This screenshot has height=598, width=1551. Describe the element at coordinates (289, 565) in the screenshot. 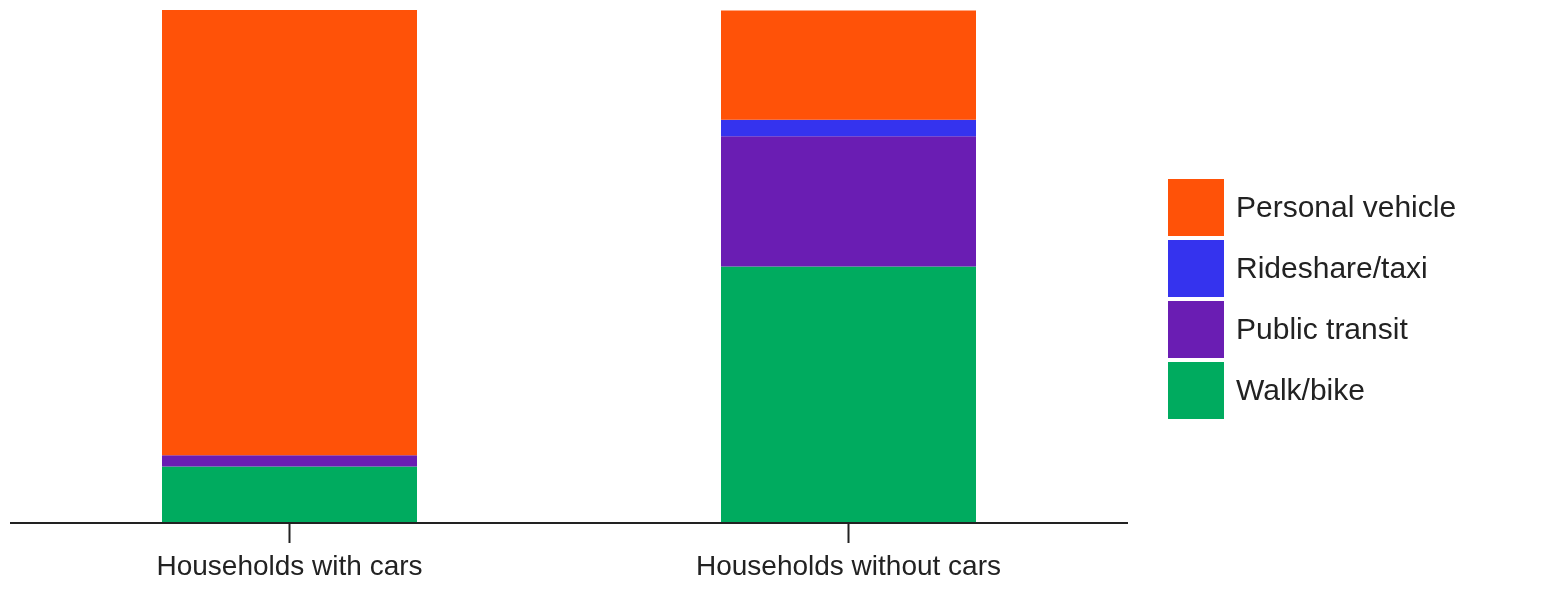

I see `x-tick-label: Households with cars` at that location.